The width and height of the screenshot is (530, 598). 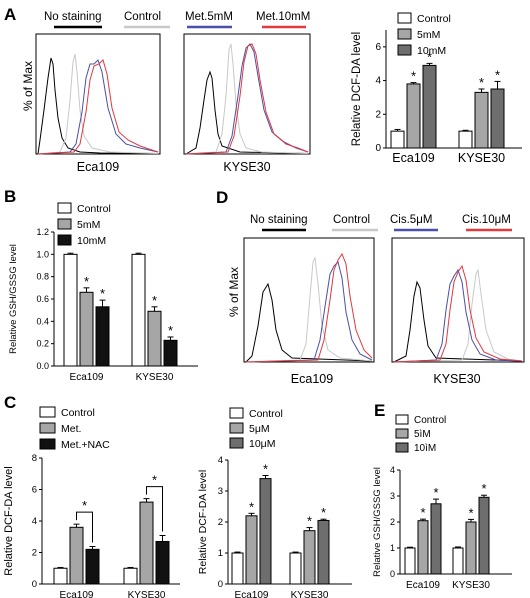 What do you see at coordinates (312, 379) in the screenshot?
I see `flow-cell-label-d-eca109: Eca109` at bounding box center [312, 379].